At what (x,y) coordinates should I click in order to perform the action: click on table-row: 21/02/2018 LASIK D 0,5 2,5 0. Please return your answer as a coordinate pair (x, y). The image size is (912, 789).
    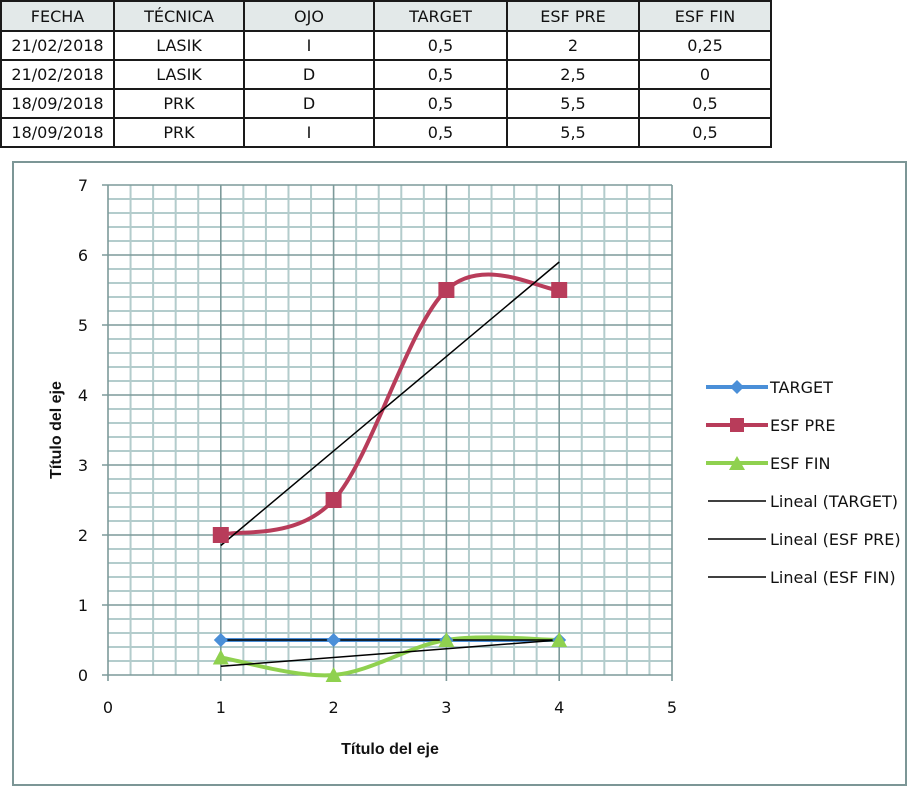
    Looking at the image, I should click on (386, 74).